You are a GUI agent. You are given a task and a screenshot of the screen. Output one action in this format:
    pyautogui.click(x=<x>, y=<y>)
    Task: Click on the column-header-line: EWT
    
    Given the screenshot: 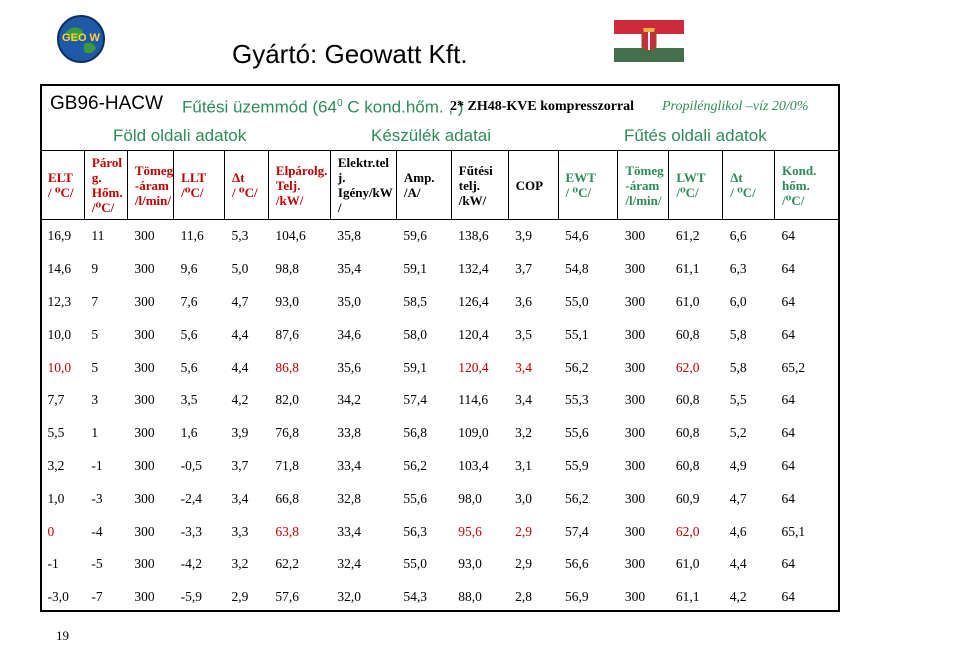 What is the action you would take?
    pyautogui.click(x=580, y=177)
    